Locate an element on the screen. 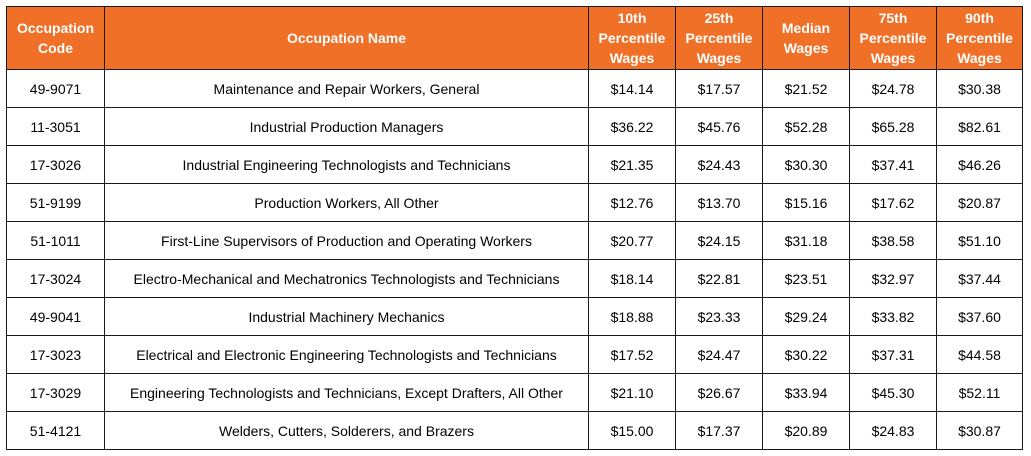  cell-median-wages: $15.16 is located at coordinates (806, 202).